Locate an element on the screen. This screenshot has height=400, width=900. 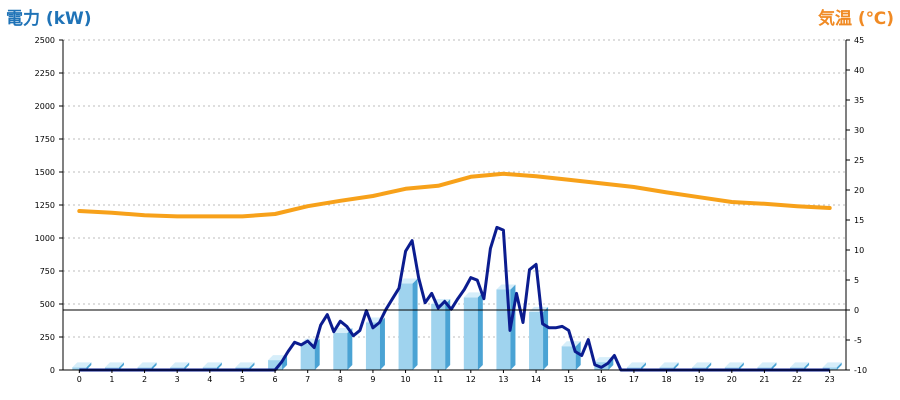
x-tick-label: 8 is located at coordinates (340, 379).